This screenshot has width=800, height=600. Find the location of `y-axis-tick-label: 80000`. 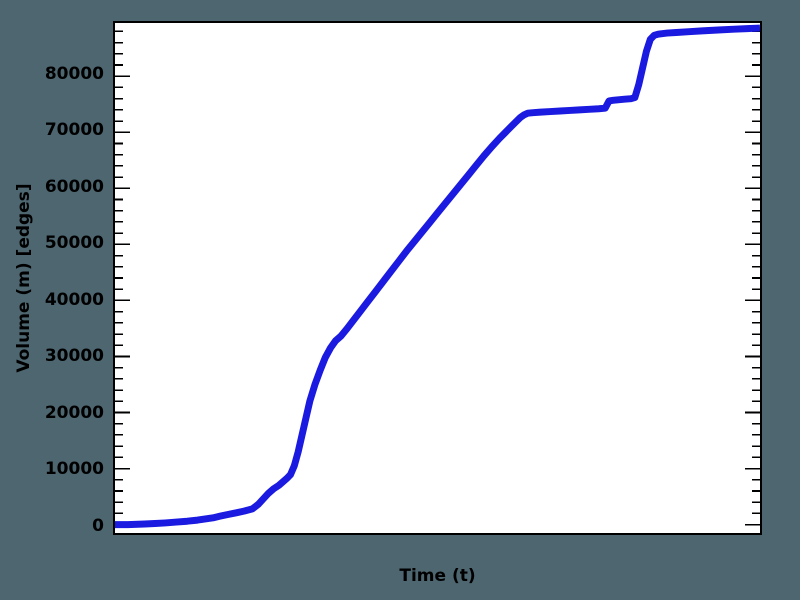

y-axis-tick-label: 80000 is located at coordinates (74, 73).